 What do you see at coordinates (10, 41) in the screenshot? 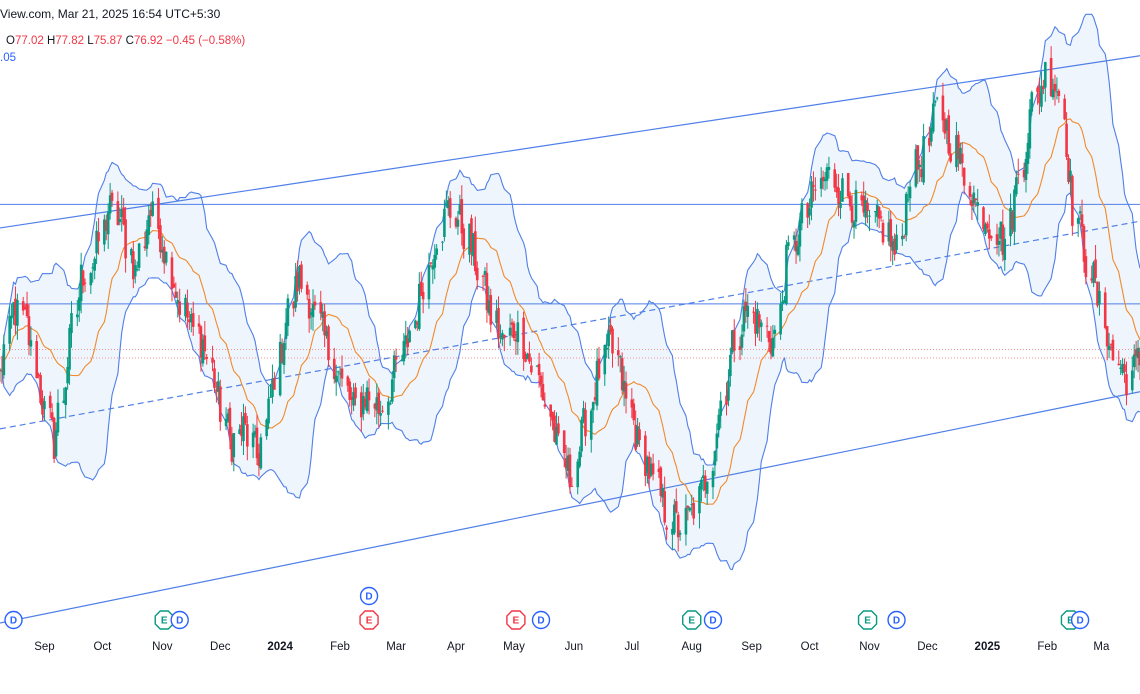
I see `open-label: O` at bounding box center [10, 41].